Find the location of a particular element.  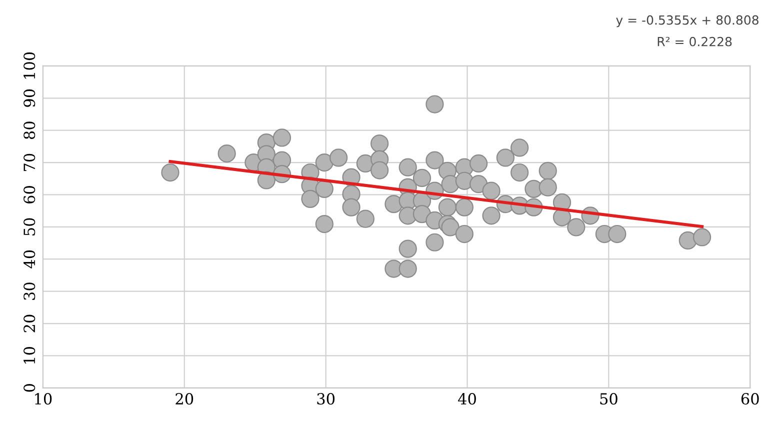

y-tick-label: 100 is located at coordinates (30, 65).